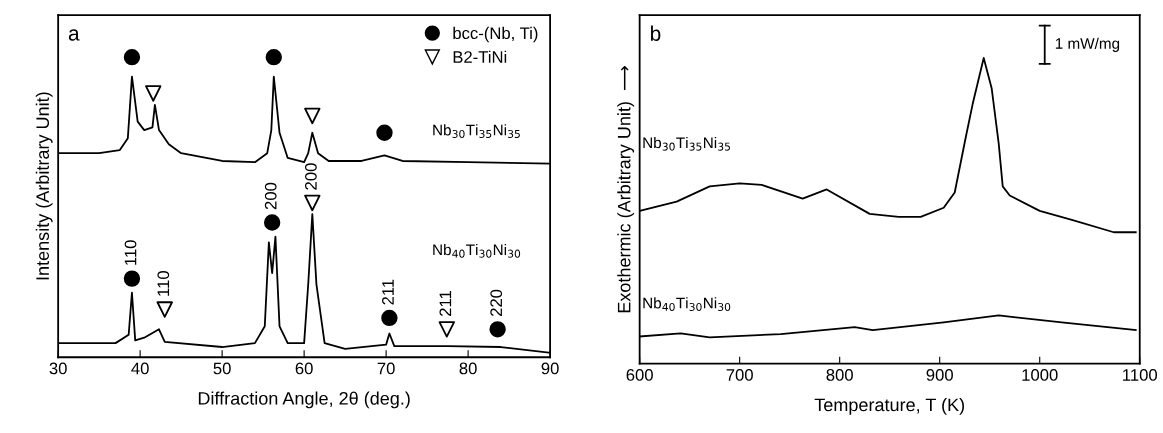  Describe the element at coordinates (626, 189) in the screenshot. I see `y-axis-title: Exothermic (Arbitrary Unit) ⟶` at that location.